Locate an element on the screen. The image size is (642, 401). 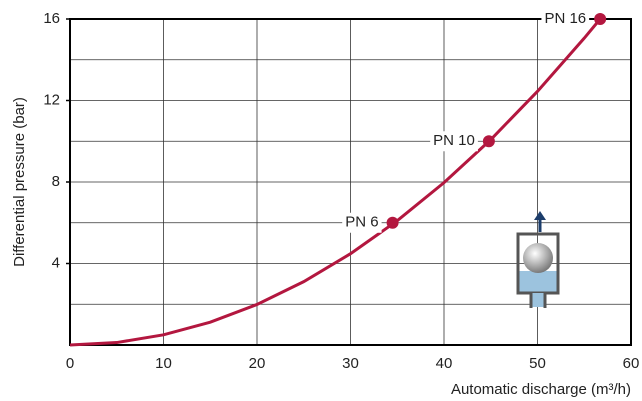
x-tick-label: 40 is located at coordinates (444, 363).